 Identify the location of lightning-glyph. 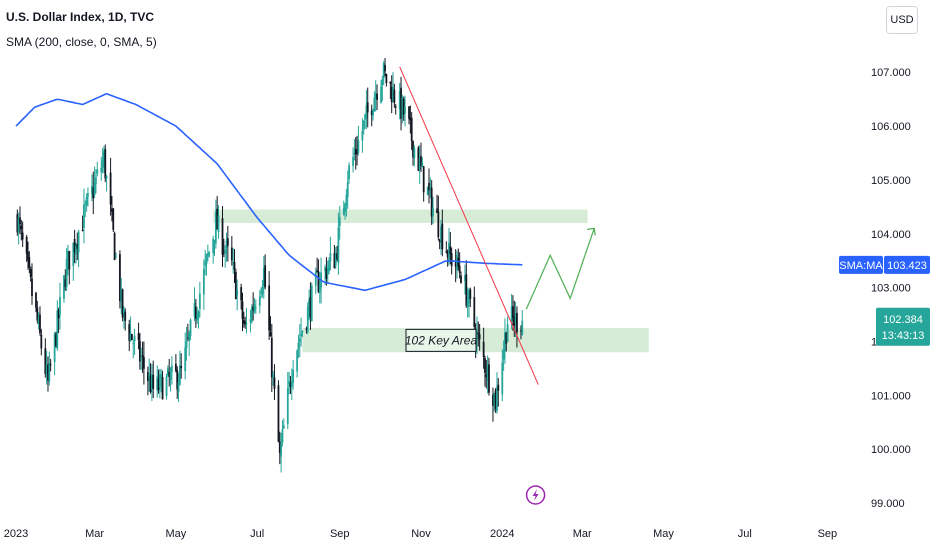
(535, 495).